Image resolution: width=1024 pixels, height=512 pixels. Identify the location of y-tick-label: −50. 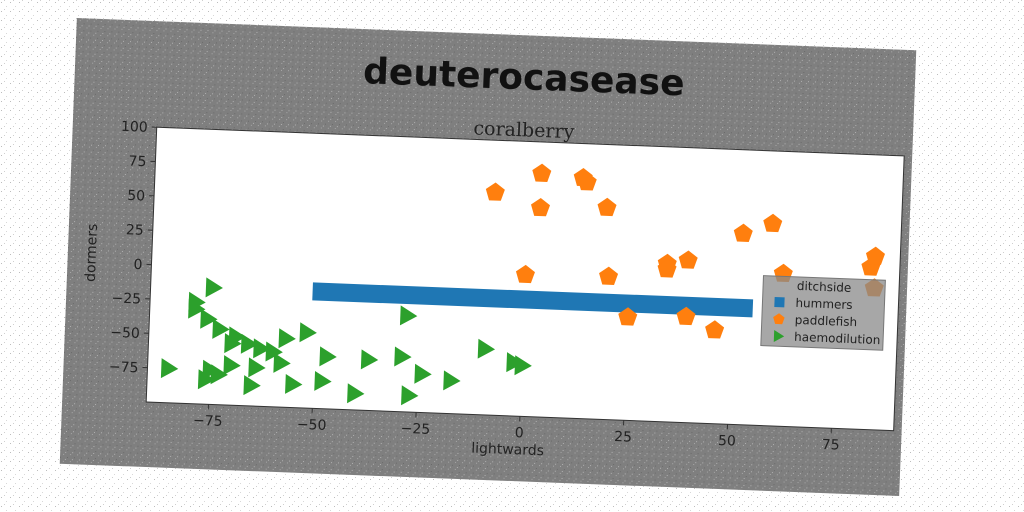
(125, 333).